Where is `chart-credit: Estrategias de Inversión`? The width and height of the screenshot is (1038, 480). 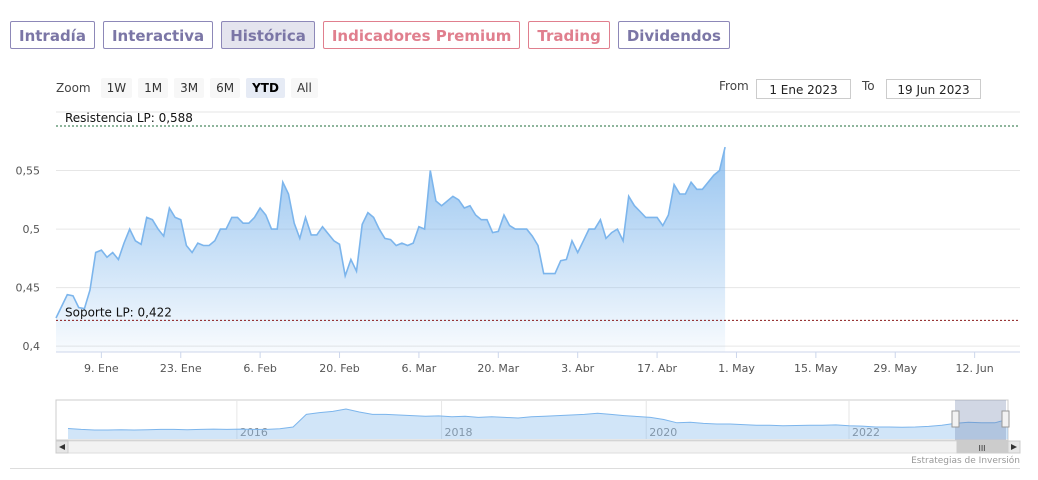
chart-credit: Estrategias de Inversión is located at coordinates (965, 461).